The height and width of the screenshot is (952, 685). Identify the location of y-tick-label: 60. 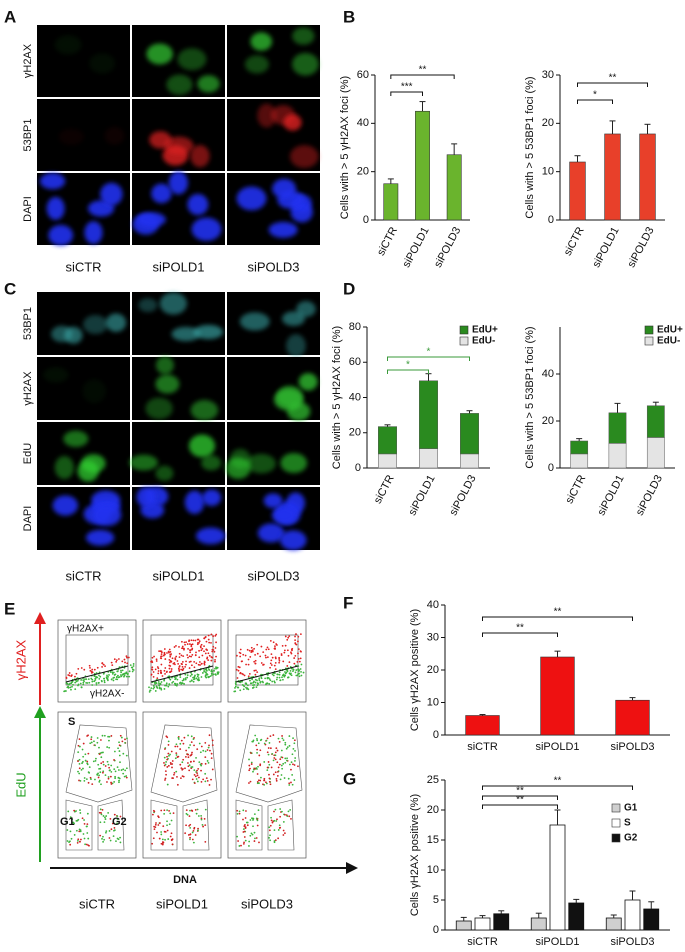
(363, 75).